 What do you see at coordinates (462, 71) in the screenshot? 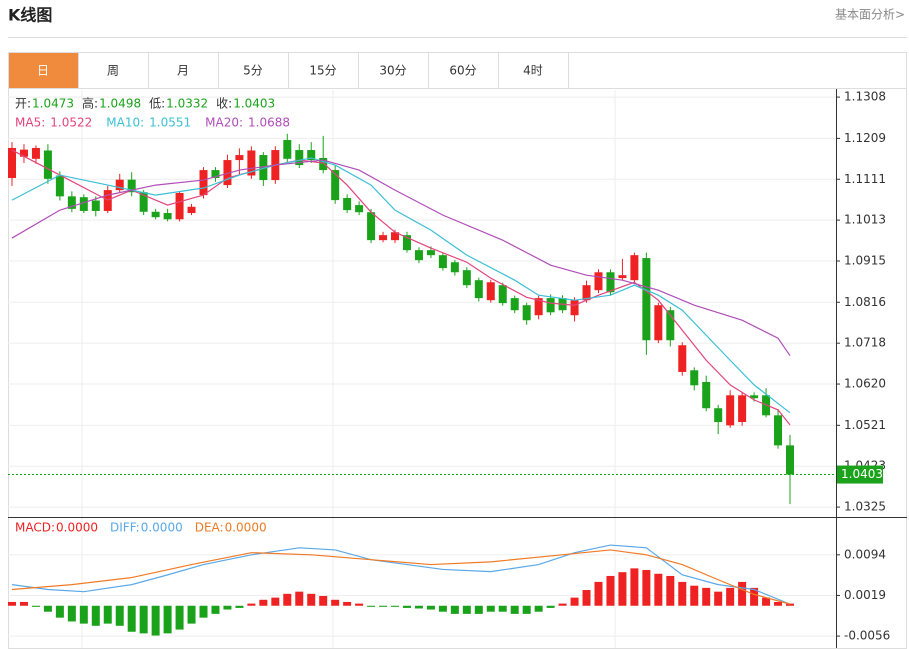
I see `tab: 60分` at bounding box center [462, 71].